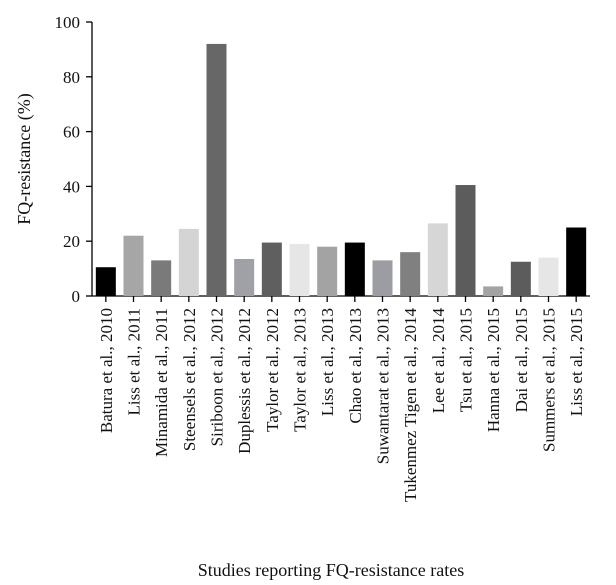 The height and width of the screenshot is (585, 616). What do you see at coordinates (549, 380) in the screenshot?
I see `x-tick-label: Summers et al., 2015` at bounding box center [549, 380].